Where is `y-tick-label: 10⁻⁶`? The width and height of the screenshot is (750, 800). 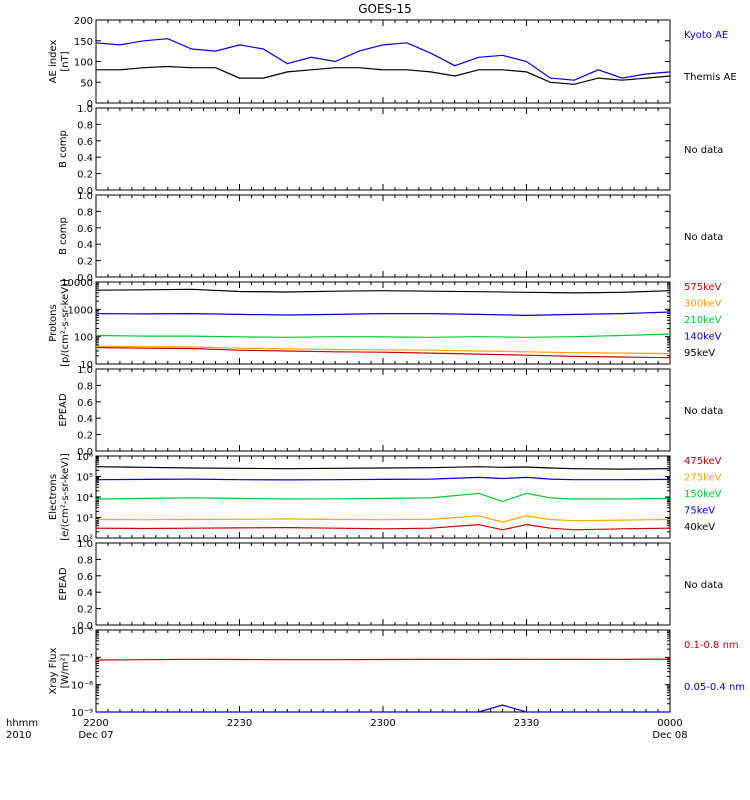 y-tick-label: 10⁻⁶ is located at coordinates (82, 631).